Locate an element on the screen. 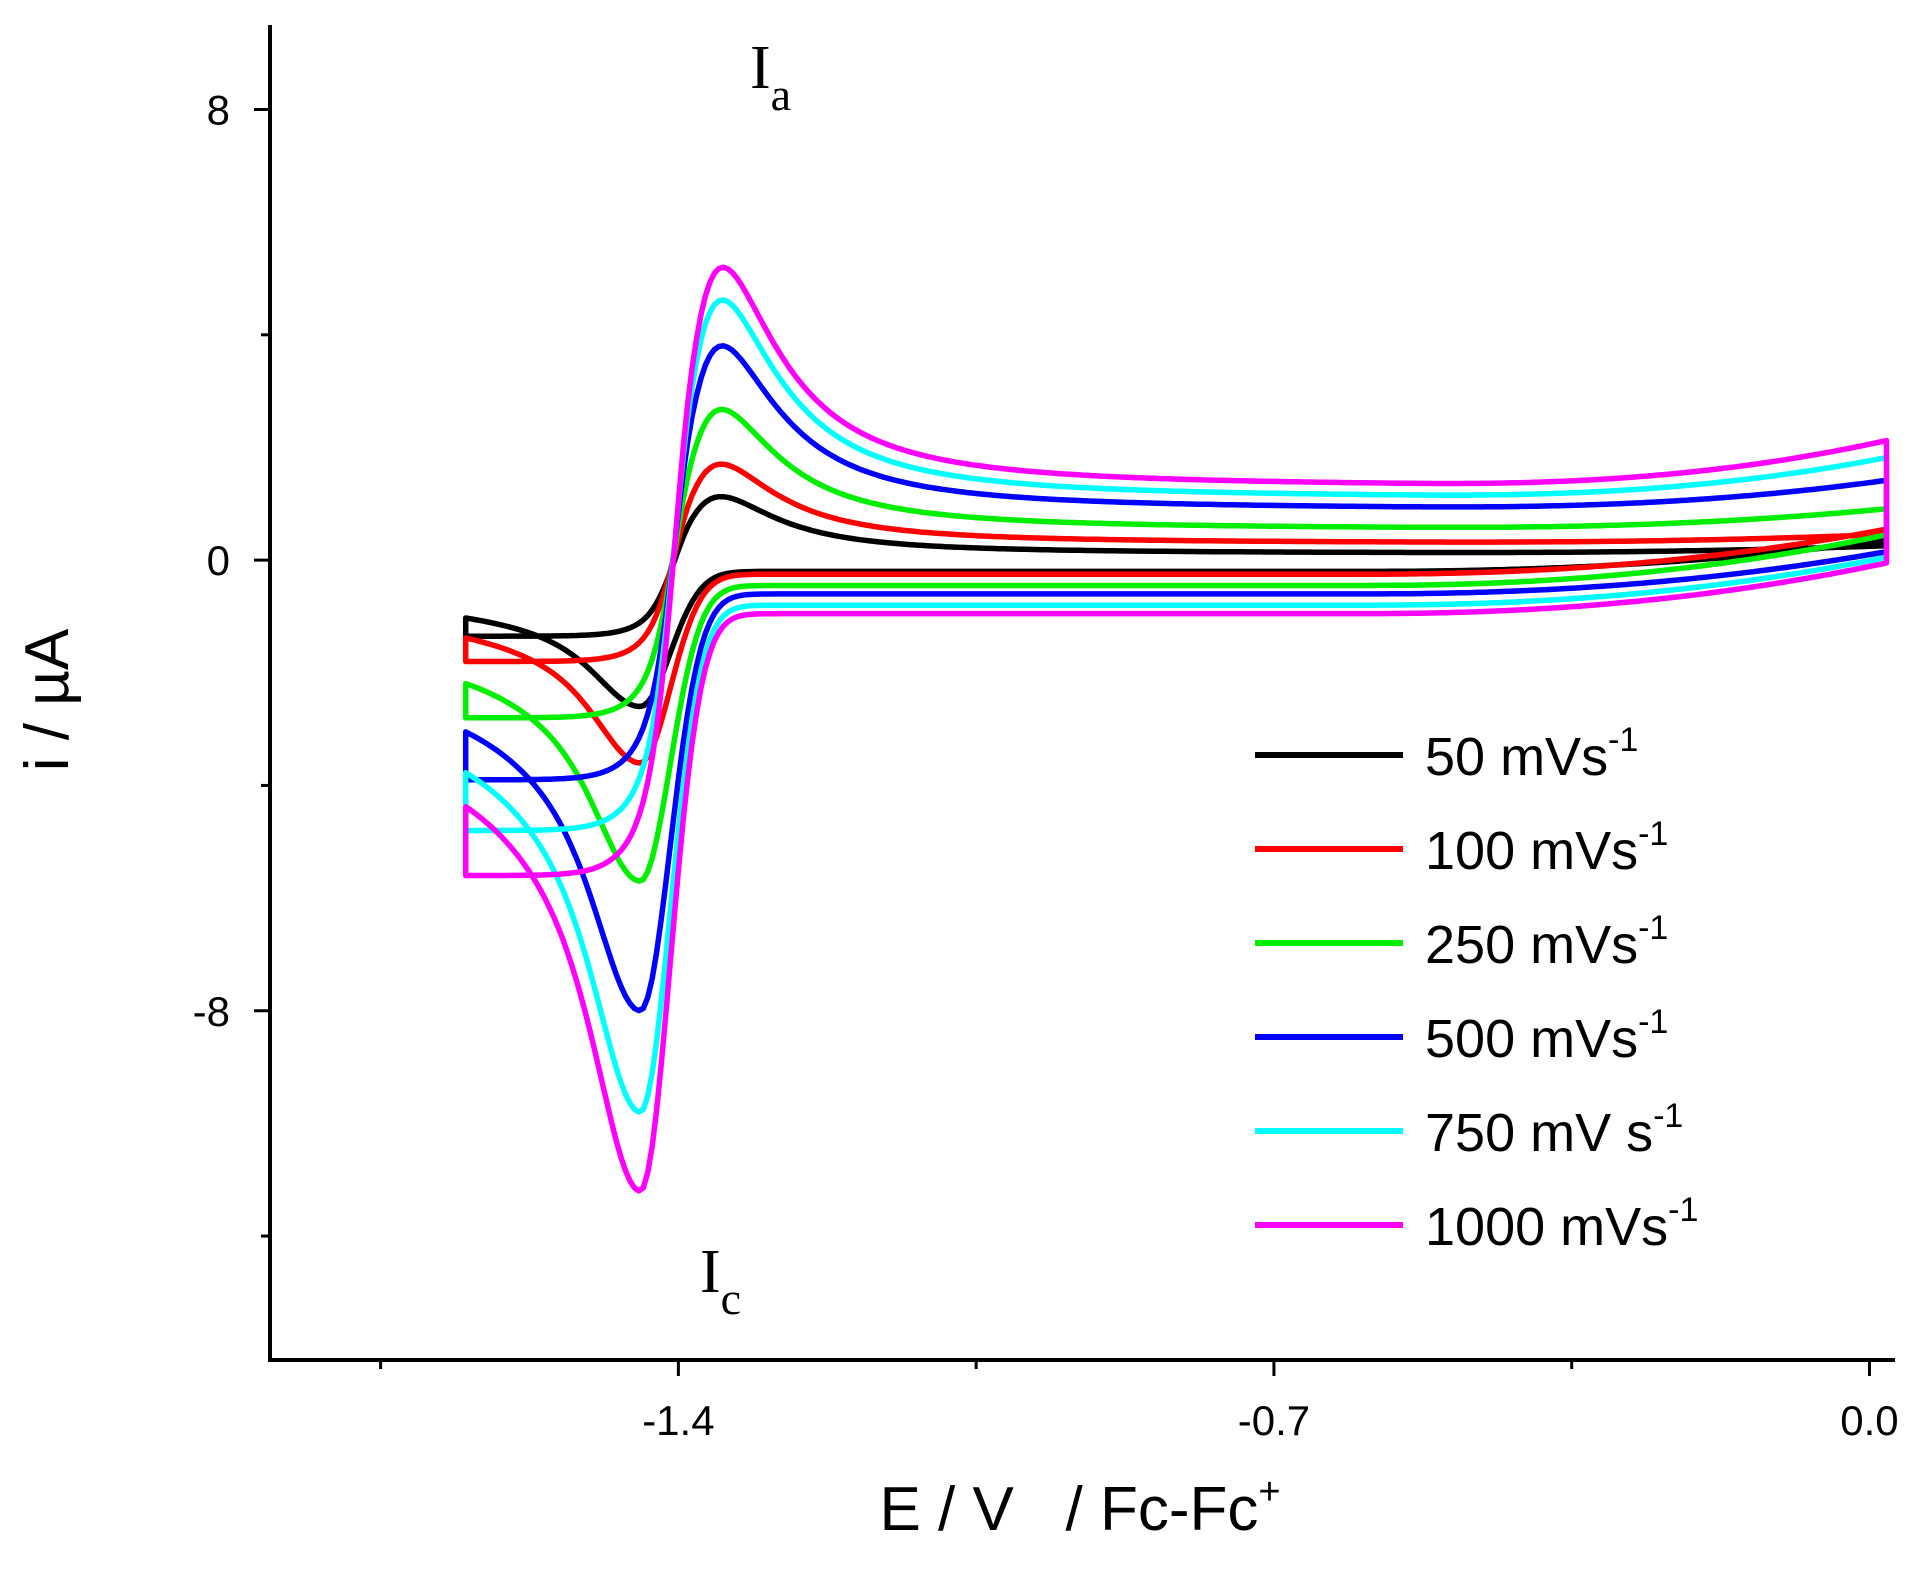  x-axis-title: E / V / Fc-Fc+ is located at coordinates (1079, 1507).